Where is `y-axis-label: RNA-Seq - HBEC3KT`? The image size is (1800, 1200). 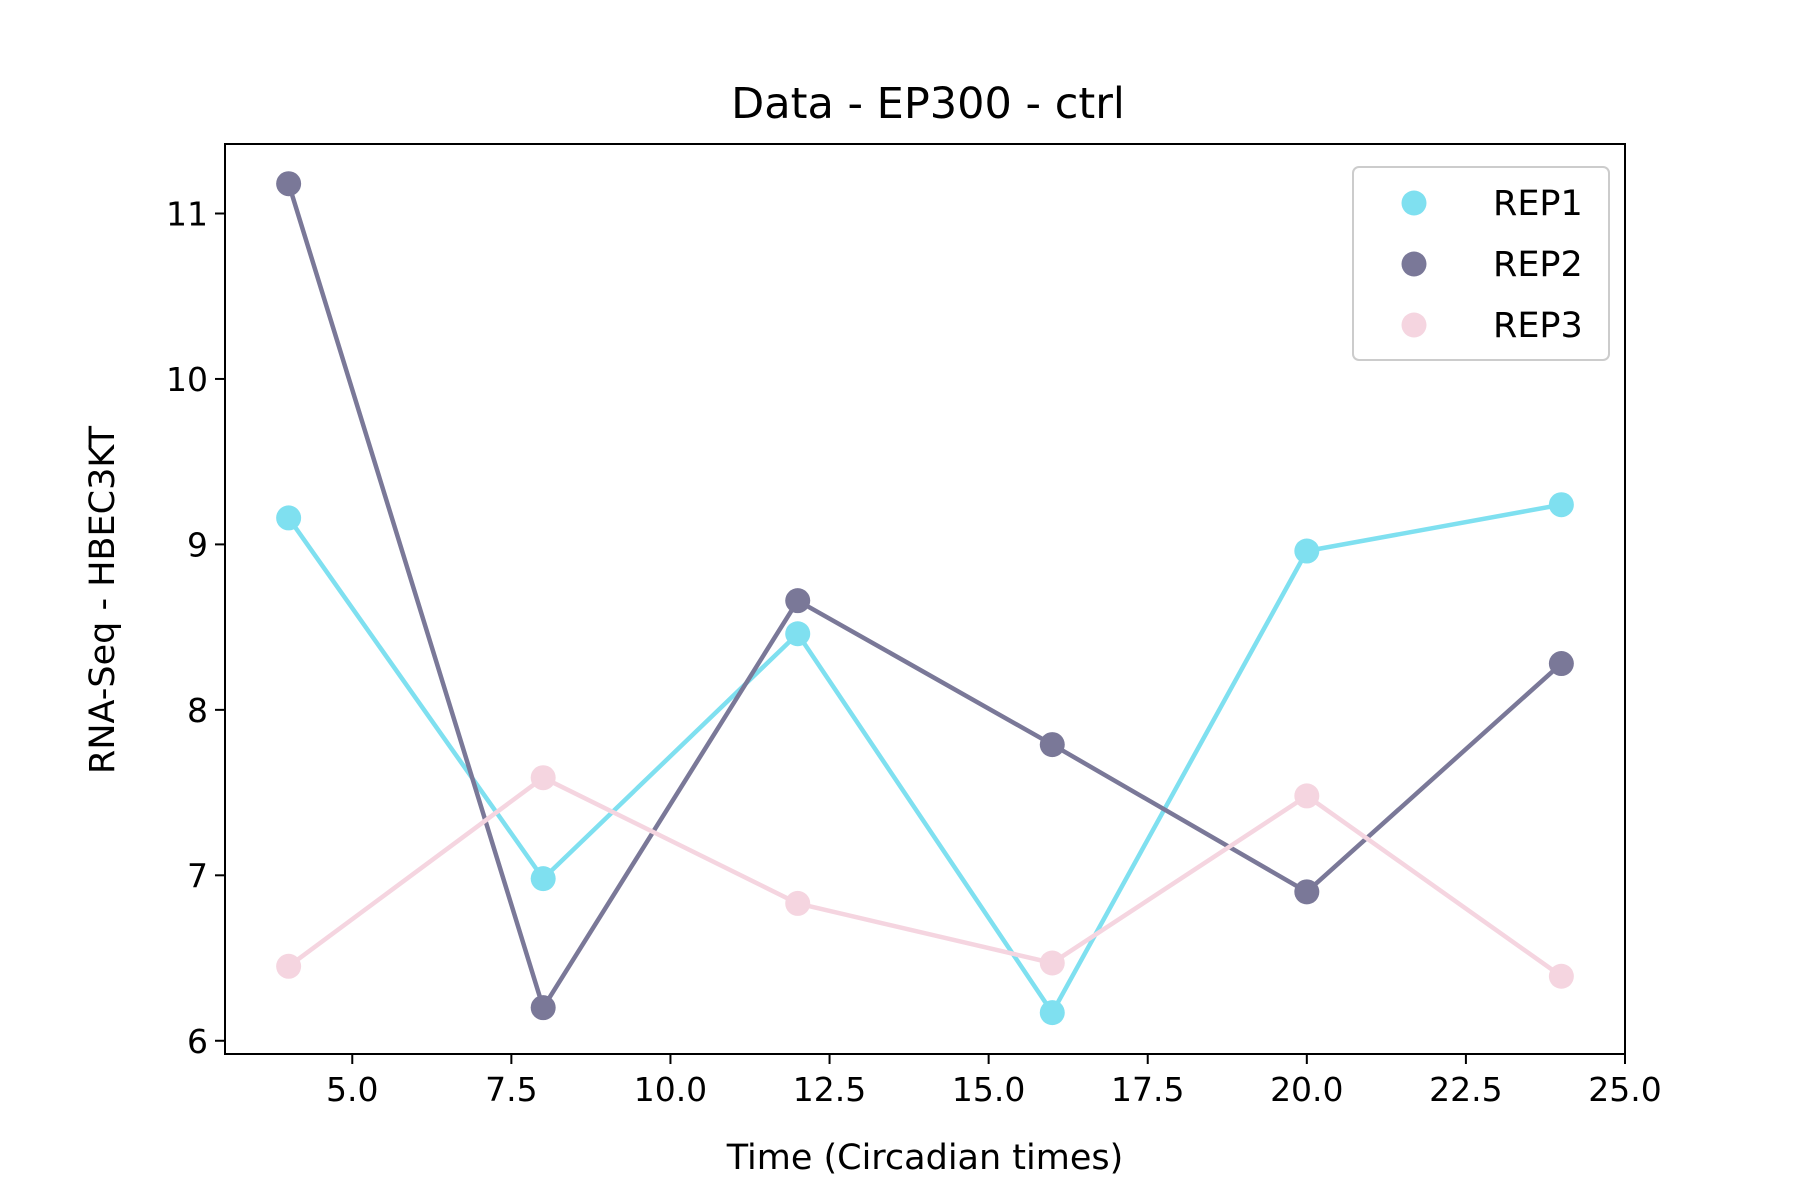 y-axis-label: RNA-Seq - HBEC3KT is located at coordinates (103, 599).